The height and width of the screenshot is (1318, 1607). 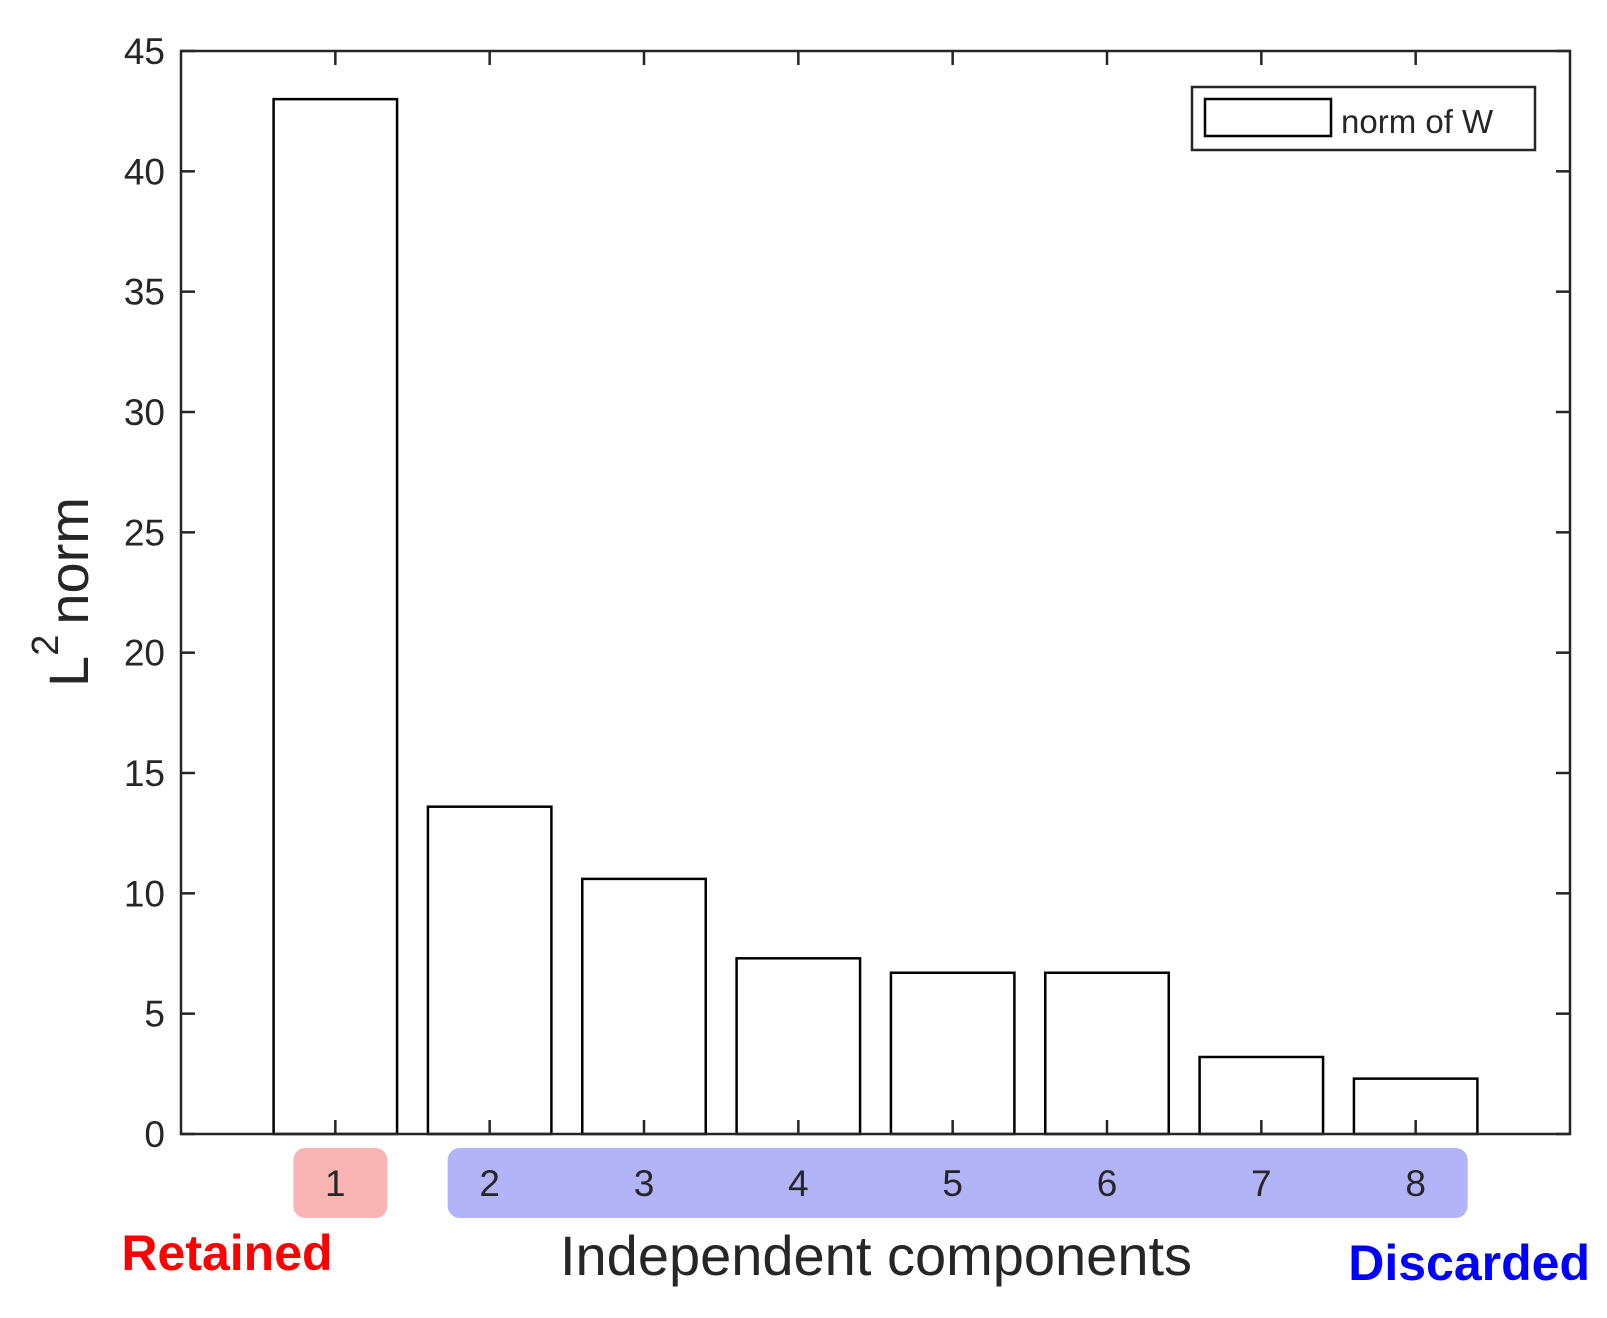 What do you see at coordinates (226, 1253) in the screenshot?
I see `group-label-retained: Retained` at bounding box center [226, 1253].